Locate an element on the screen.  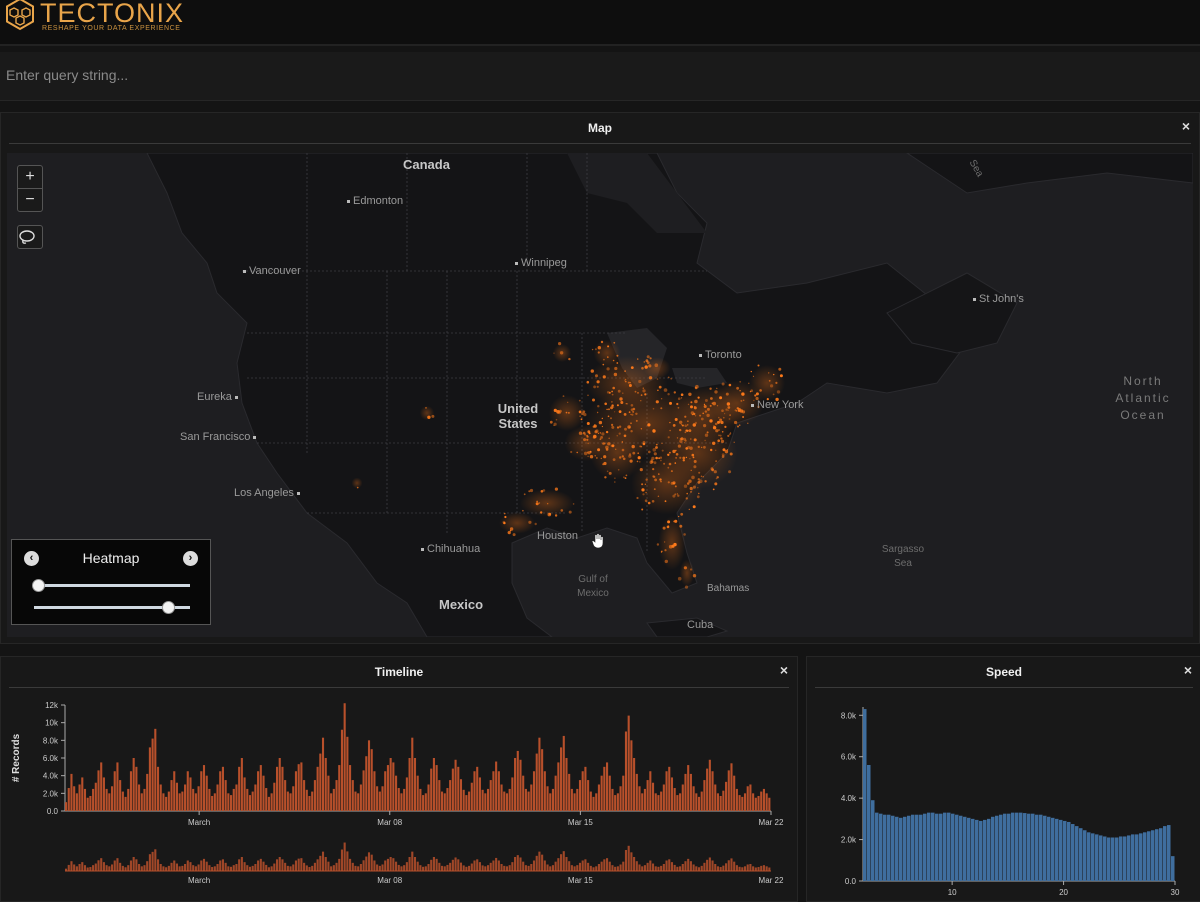
query-bar is located at coordinates (600, 76).